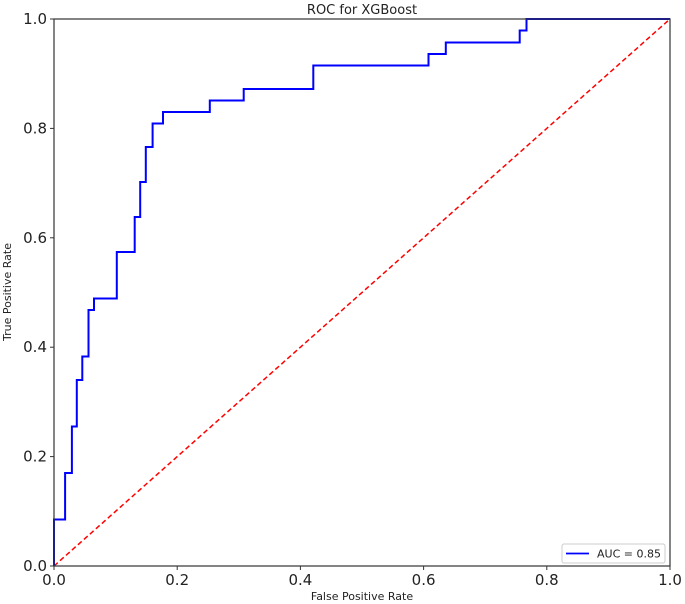 This screenshot has height=604, width=685. I want to click on y-axis-label: True Positive Rate, so click(7, 292).